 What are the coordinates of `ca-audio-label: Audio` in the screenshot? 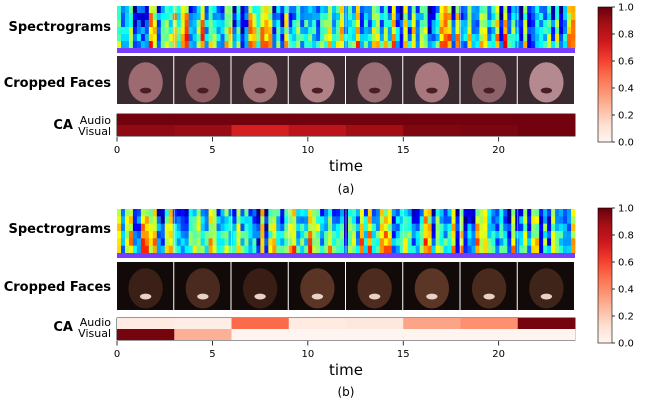 It's located at (96, 120).